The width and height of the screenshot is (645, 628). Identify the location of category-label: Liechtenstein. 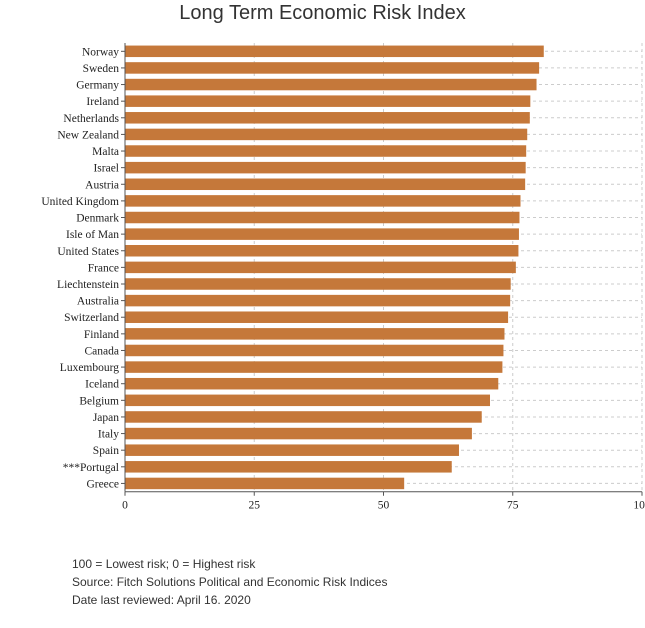
(88, 285).